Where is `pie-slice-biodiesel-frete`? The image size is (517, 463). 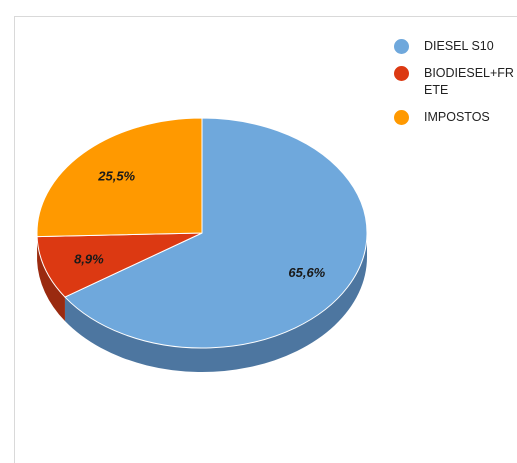 pie-slice-biodiesel-frete is located at coordinates (119, 265).